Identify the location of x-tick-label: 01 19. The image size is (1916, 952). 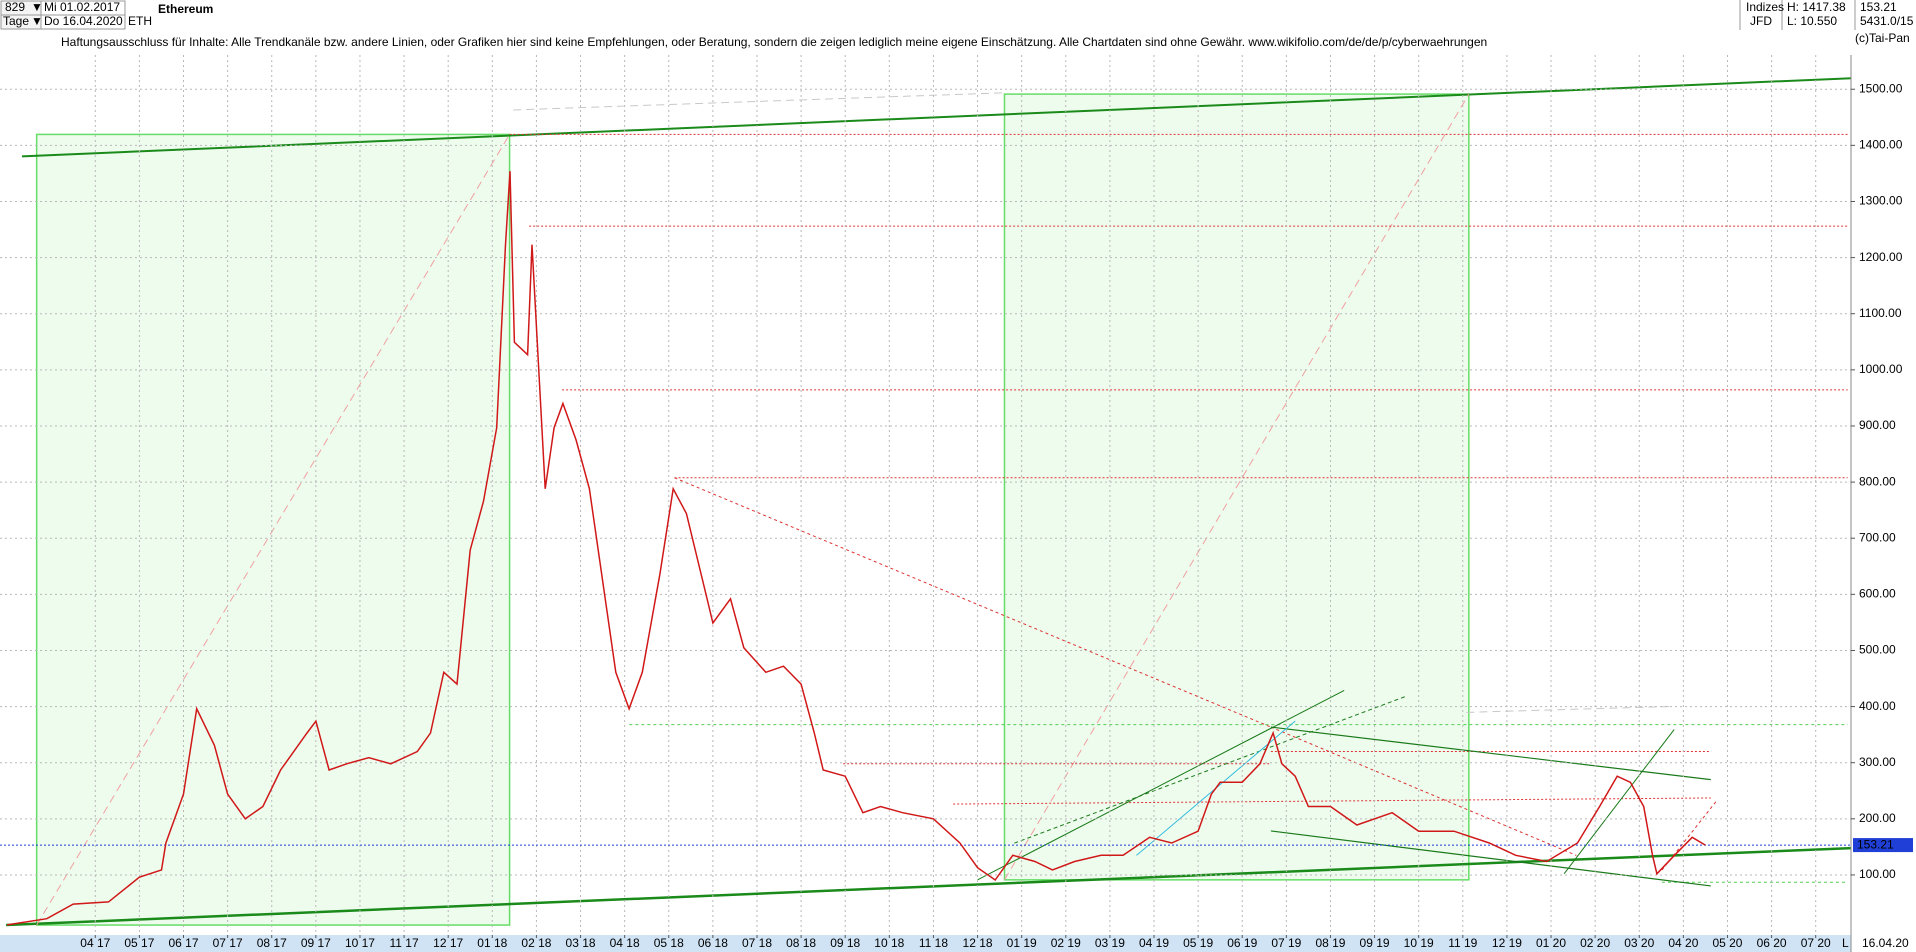
(1022, 943).